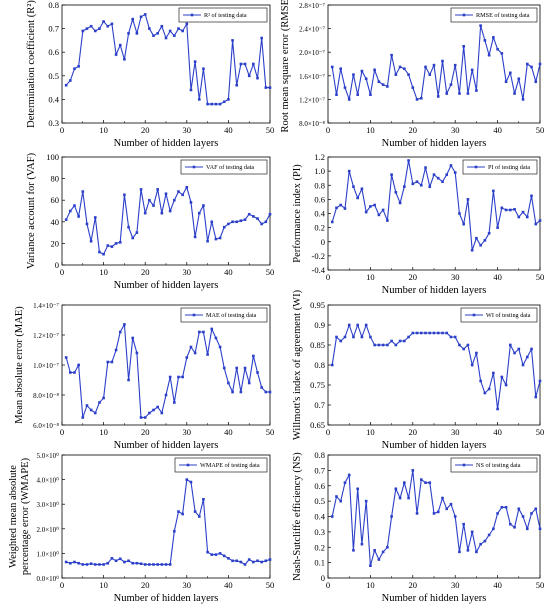 This screenshot has height=604, width=550. What do you see at coordinates (540, 432) in the screenshot?
I see `x-tick-label: 50` at bounding box center [540, 432].